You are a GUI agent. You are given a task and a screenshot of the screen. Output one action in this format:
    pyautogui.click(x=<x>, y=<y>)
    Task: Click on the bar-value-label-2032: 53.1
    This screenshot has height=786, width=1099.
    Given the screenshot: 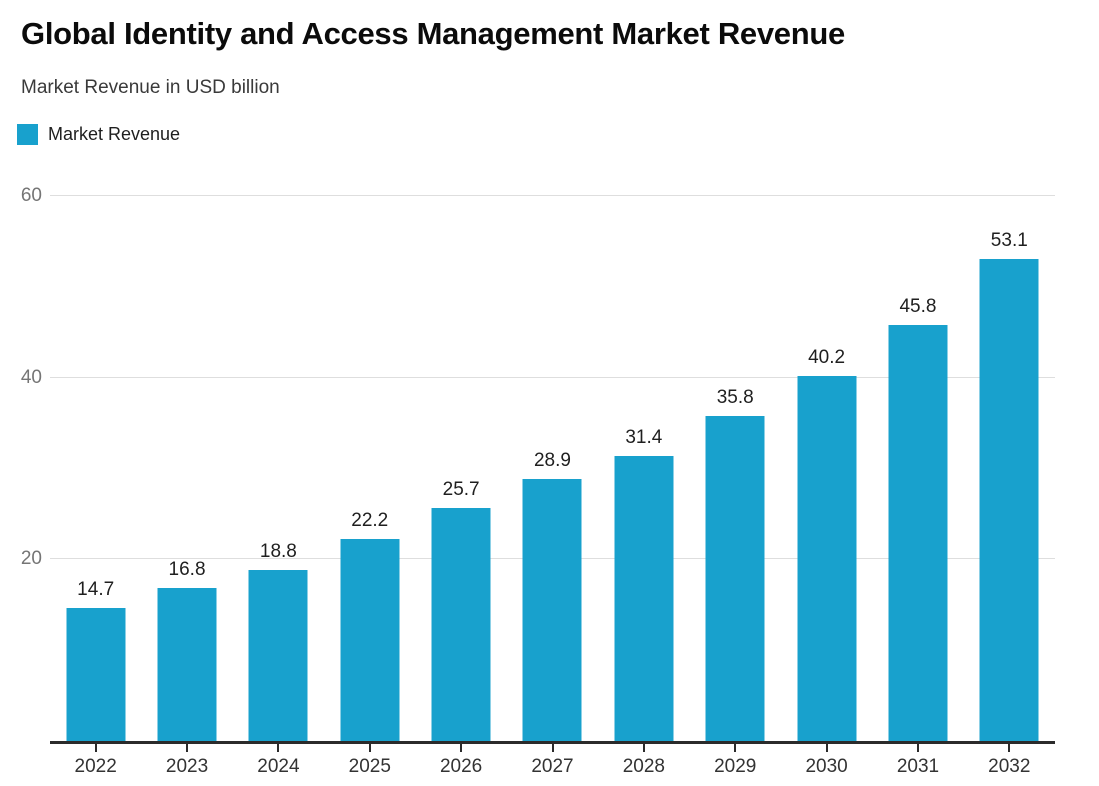 What is the action you would take?
    pyautogui.click(x=1009, y=240)
    